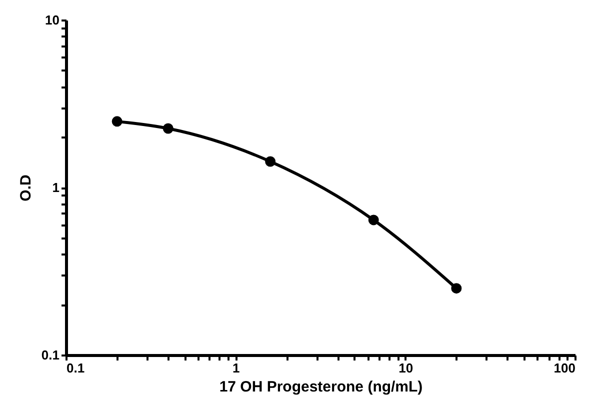 This screenshot has height=411, width=594. What do you see at coordinates (52, 20) in the screenshot?
I see `y-tick-label: 10` at bounding box center [52, 20].